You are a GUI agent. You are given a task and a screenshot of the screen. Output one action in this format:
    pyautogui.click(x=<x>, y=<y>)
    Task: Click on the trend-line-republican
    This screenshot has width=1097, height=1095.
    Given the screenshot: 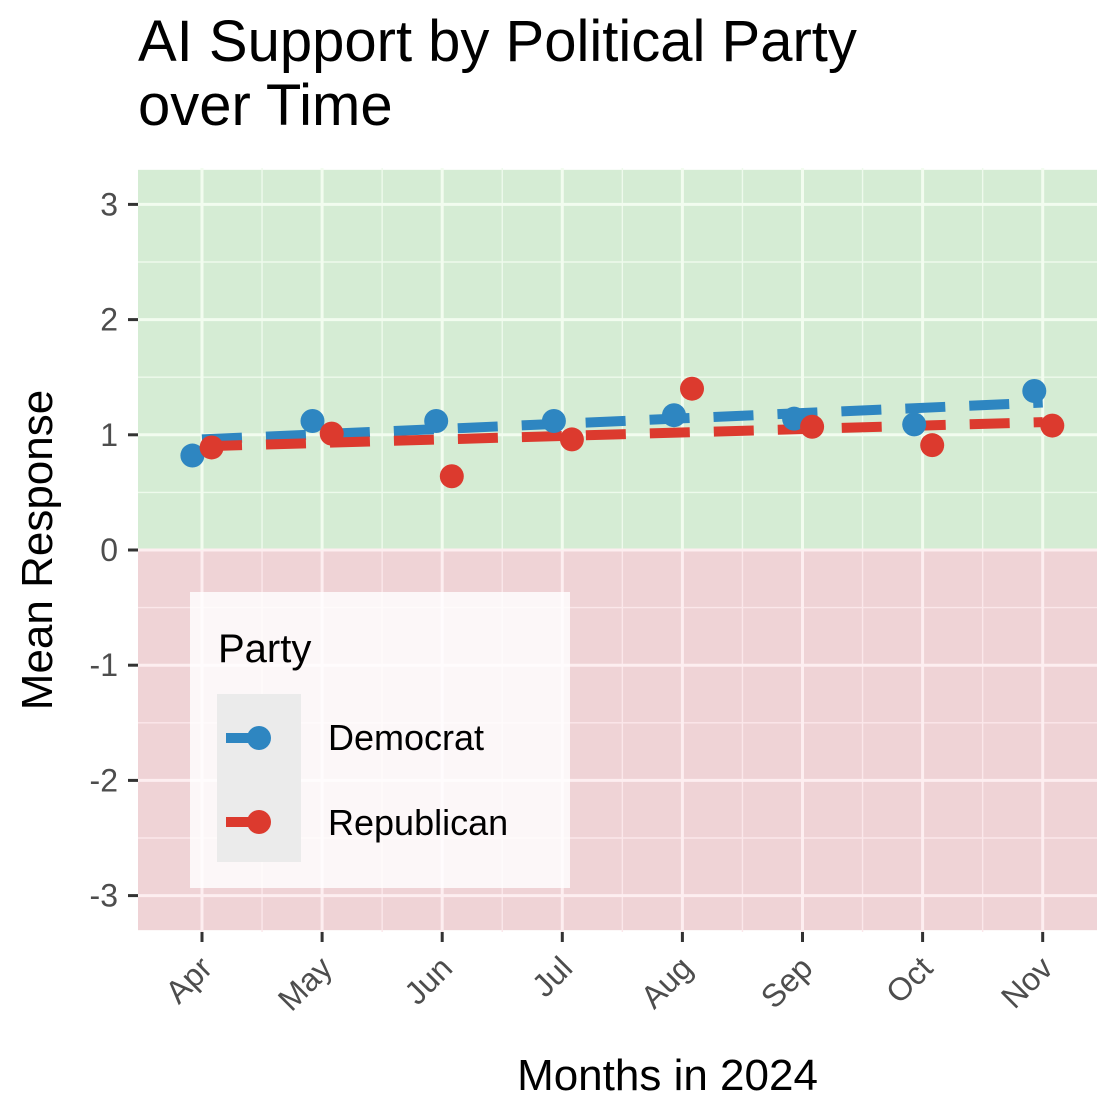 What is the action you would take?
    pyautogui.click(x=622, y=434)
    